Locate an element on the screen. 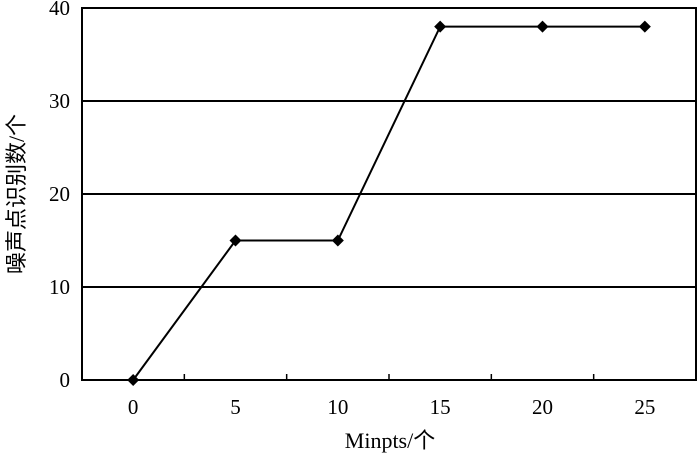 The height and width of the screenshot is (463, 700). y-axis-title: 噪声点识别数/个 is located at coordinates (16, 194).